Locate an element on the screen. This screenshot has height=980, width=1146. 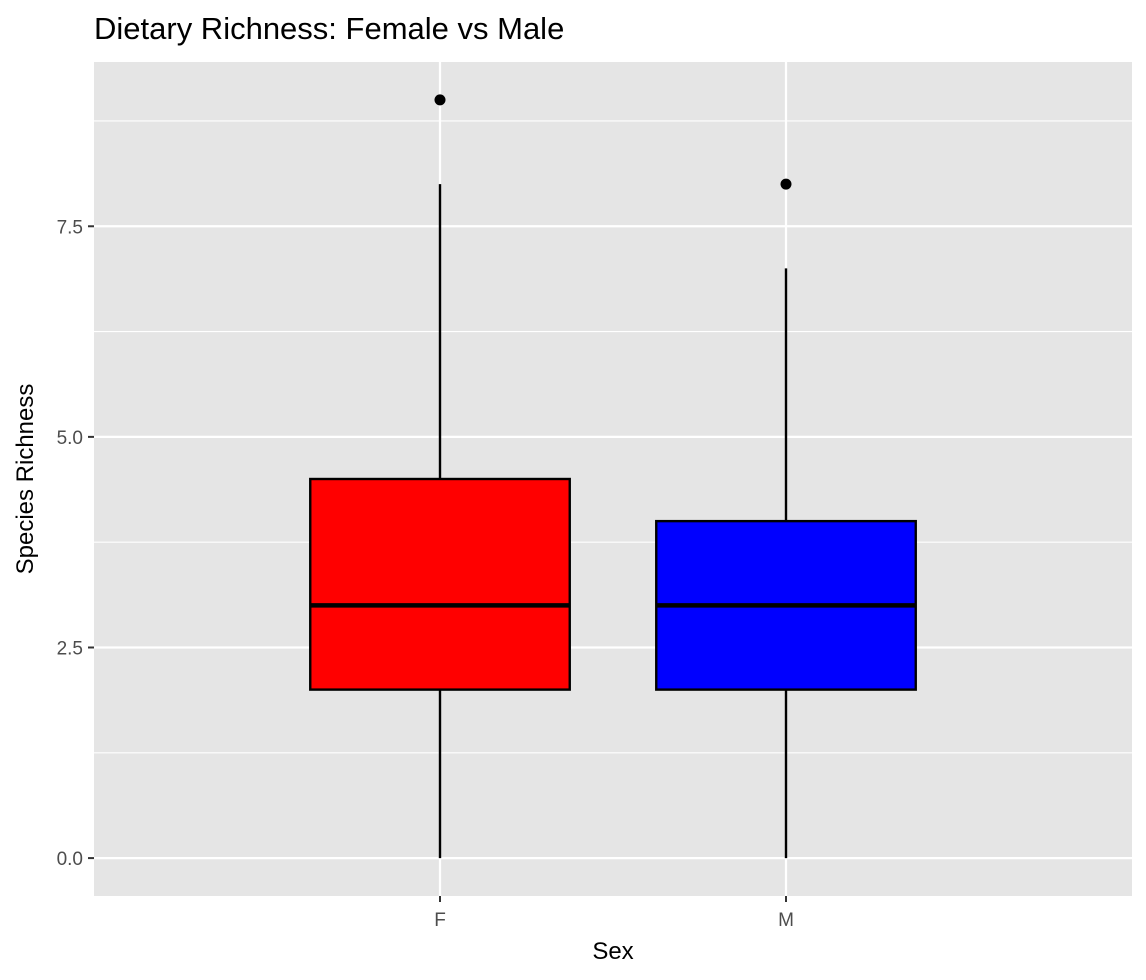
y-tick-label: 7.5 is located at coordinates (70, 227).